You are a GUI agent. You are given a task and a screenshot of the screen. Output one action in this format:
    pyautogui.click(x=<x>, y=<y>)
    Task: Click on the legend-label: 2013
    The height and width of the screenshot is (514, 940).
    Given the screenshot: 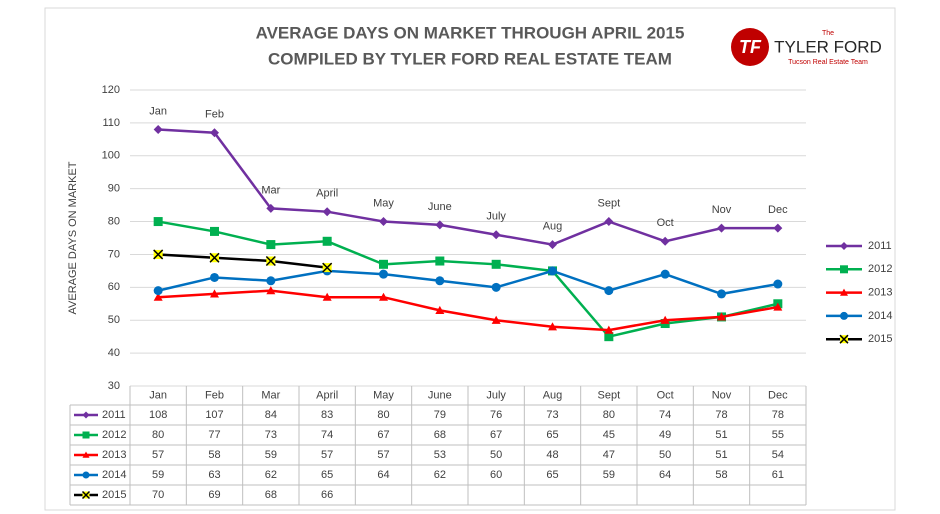 What is the action you would take?
    pyautogui.click(x=880, y=293)
    